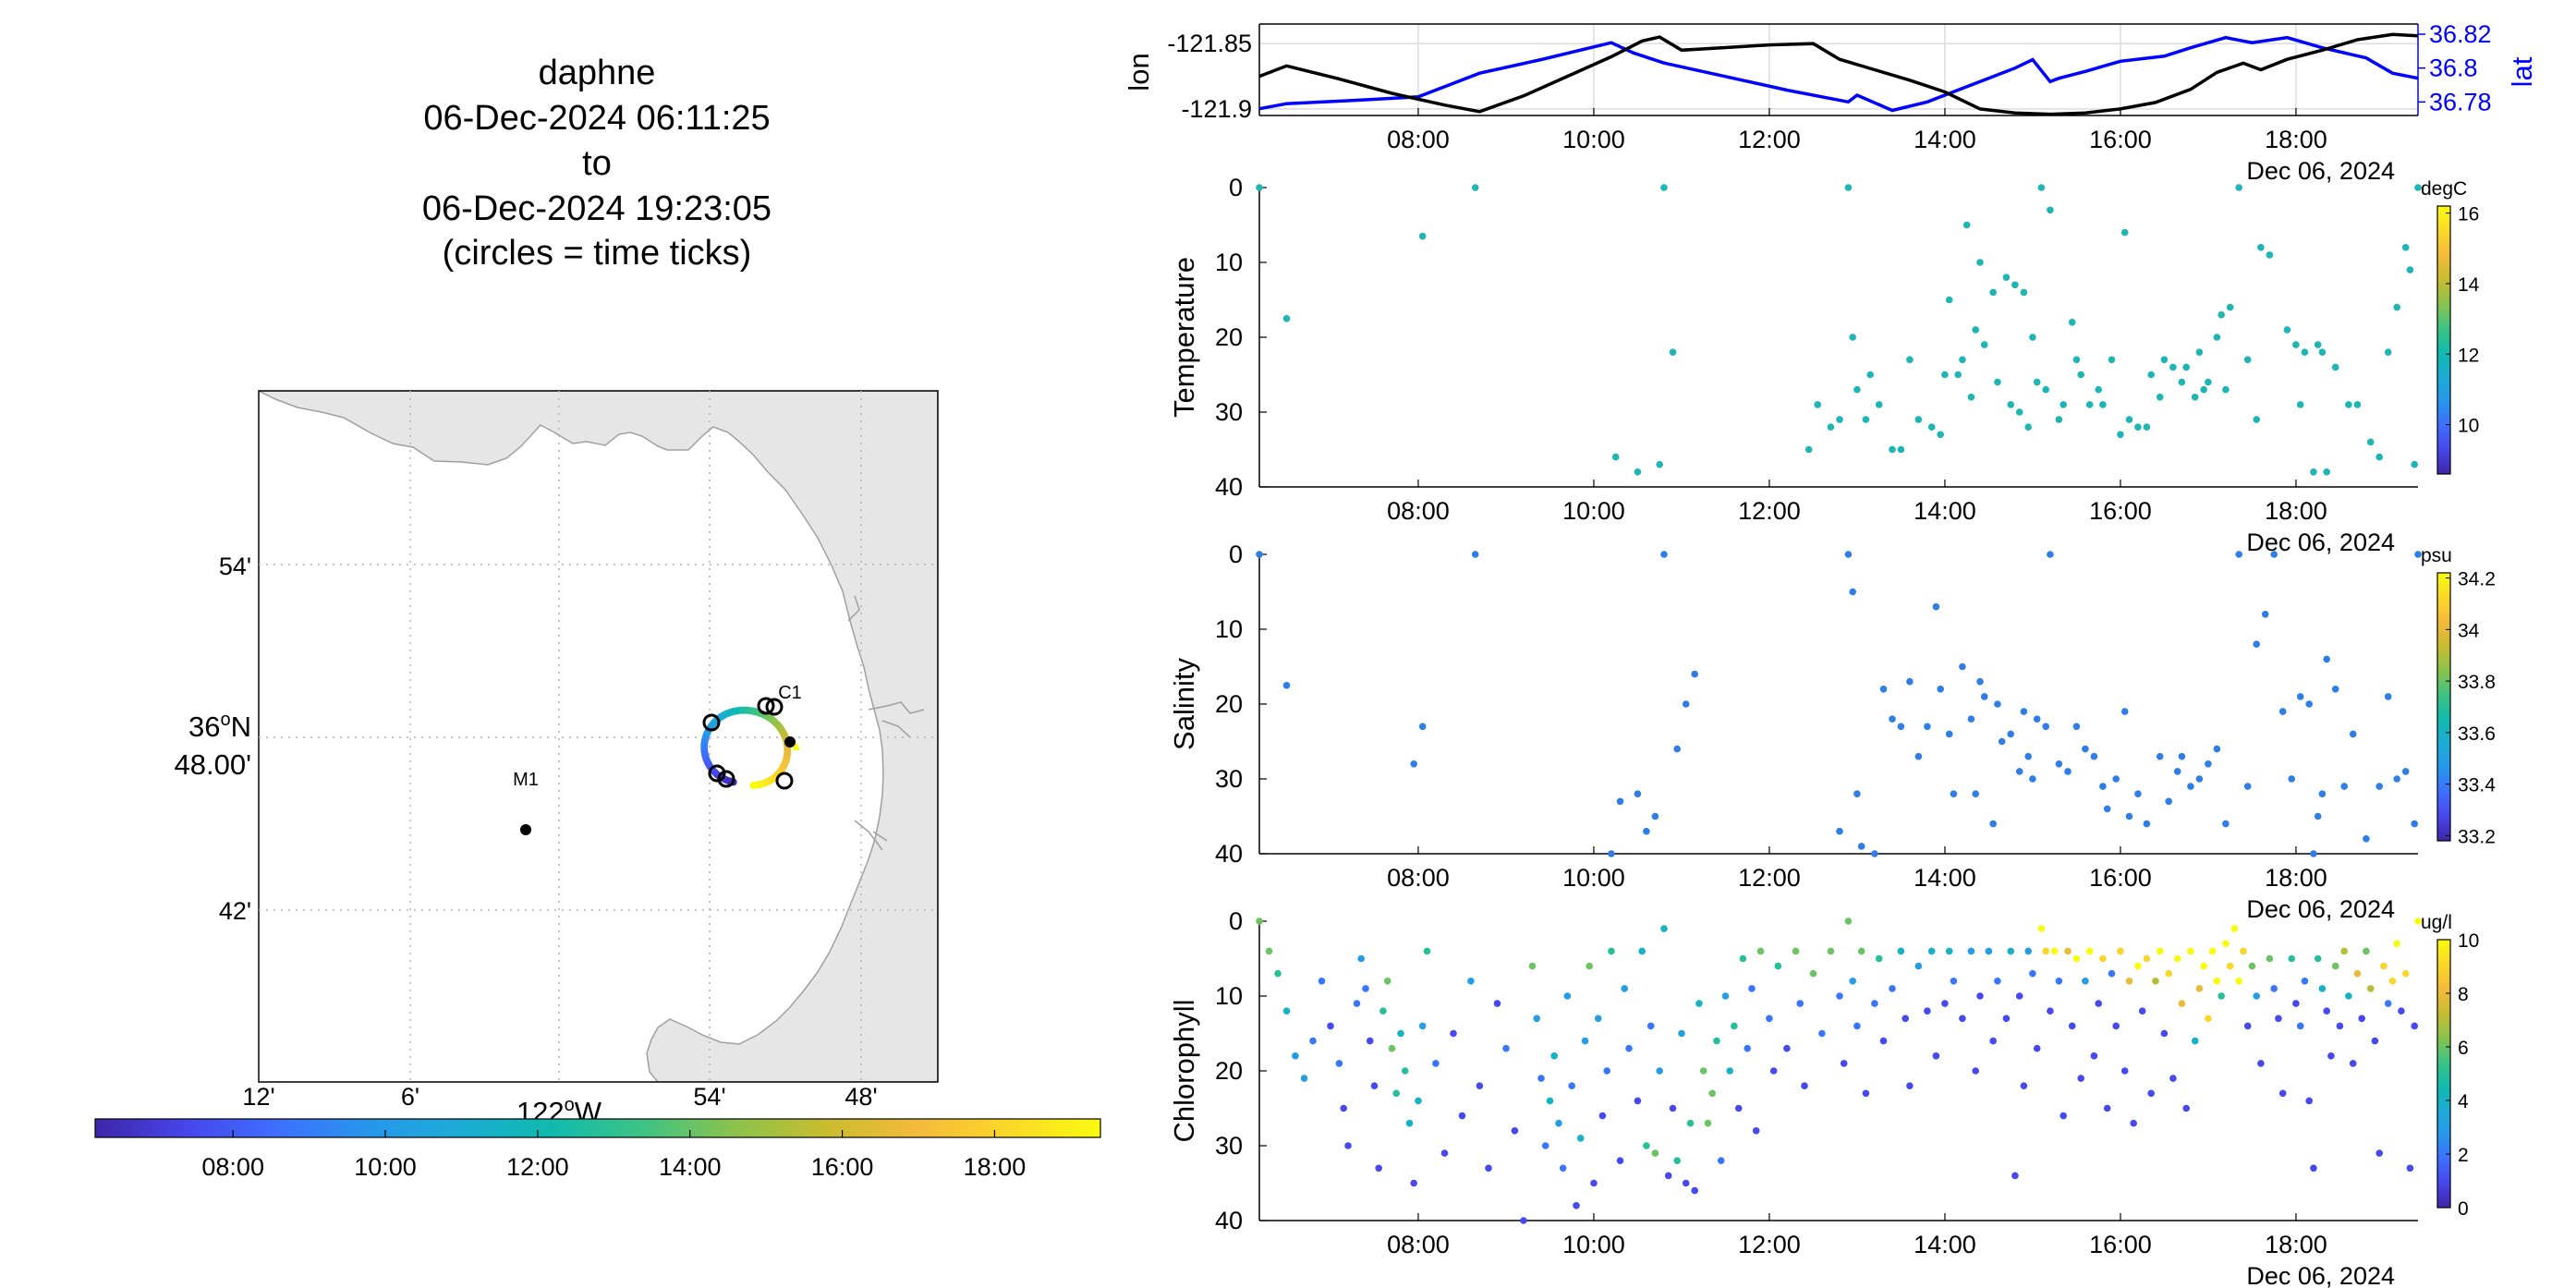 Image resolution: width=2576 pixels, height=1288 pixels. I want to click on title-line-5: (circles = time ticks), so click(597, 254).